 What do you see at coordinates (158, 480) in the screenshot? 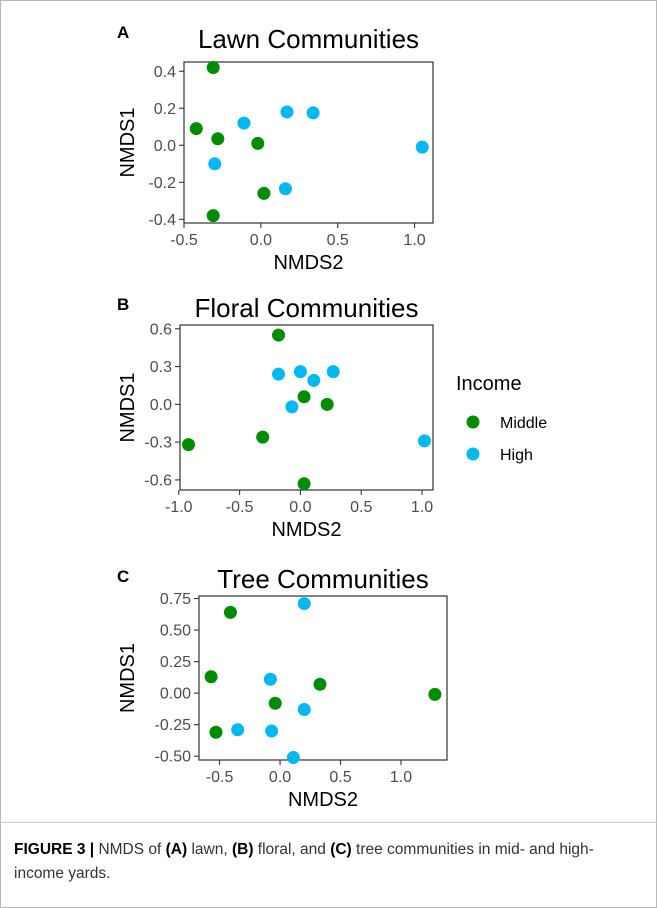
I see `y-tick-label: -0.6` at bounding box center [158, 480].